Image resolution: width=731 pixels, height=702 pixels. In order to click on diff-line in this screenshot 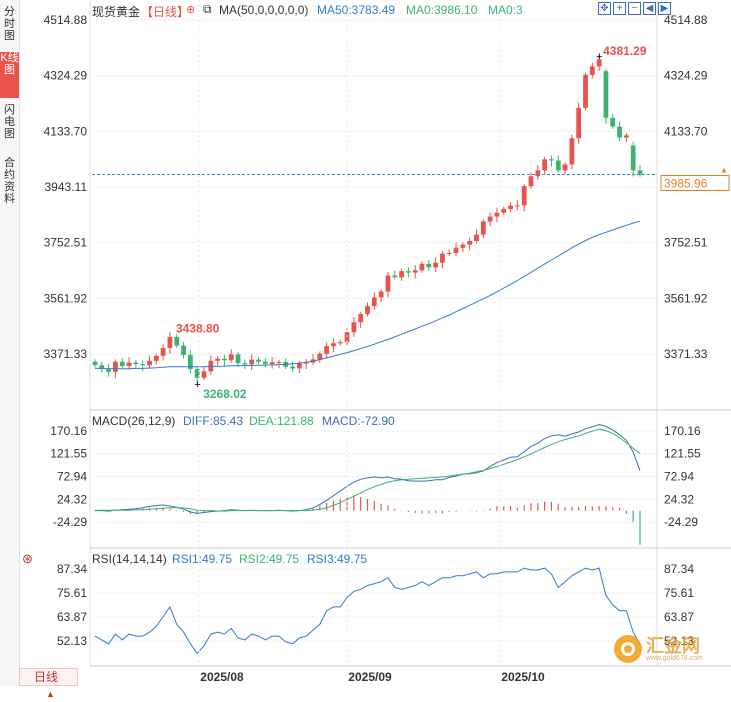, I will do `click(368, 468)`.